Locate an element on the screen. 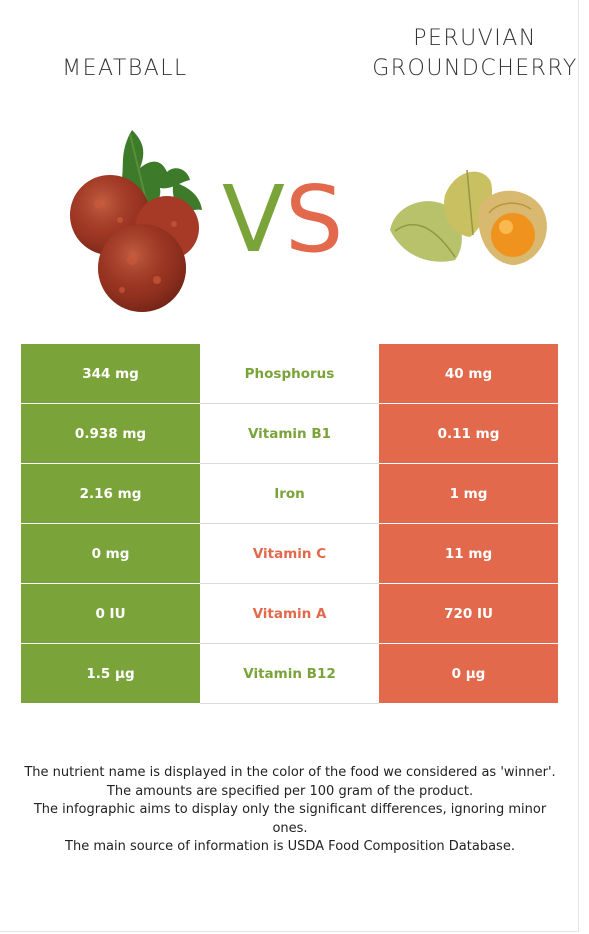 Image resolution: width=589 pixels, height=934 pixels. versus-v: V is located at coordinates (253, 219).